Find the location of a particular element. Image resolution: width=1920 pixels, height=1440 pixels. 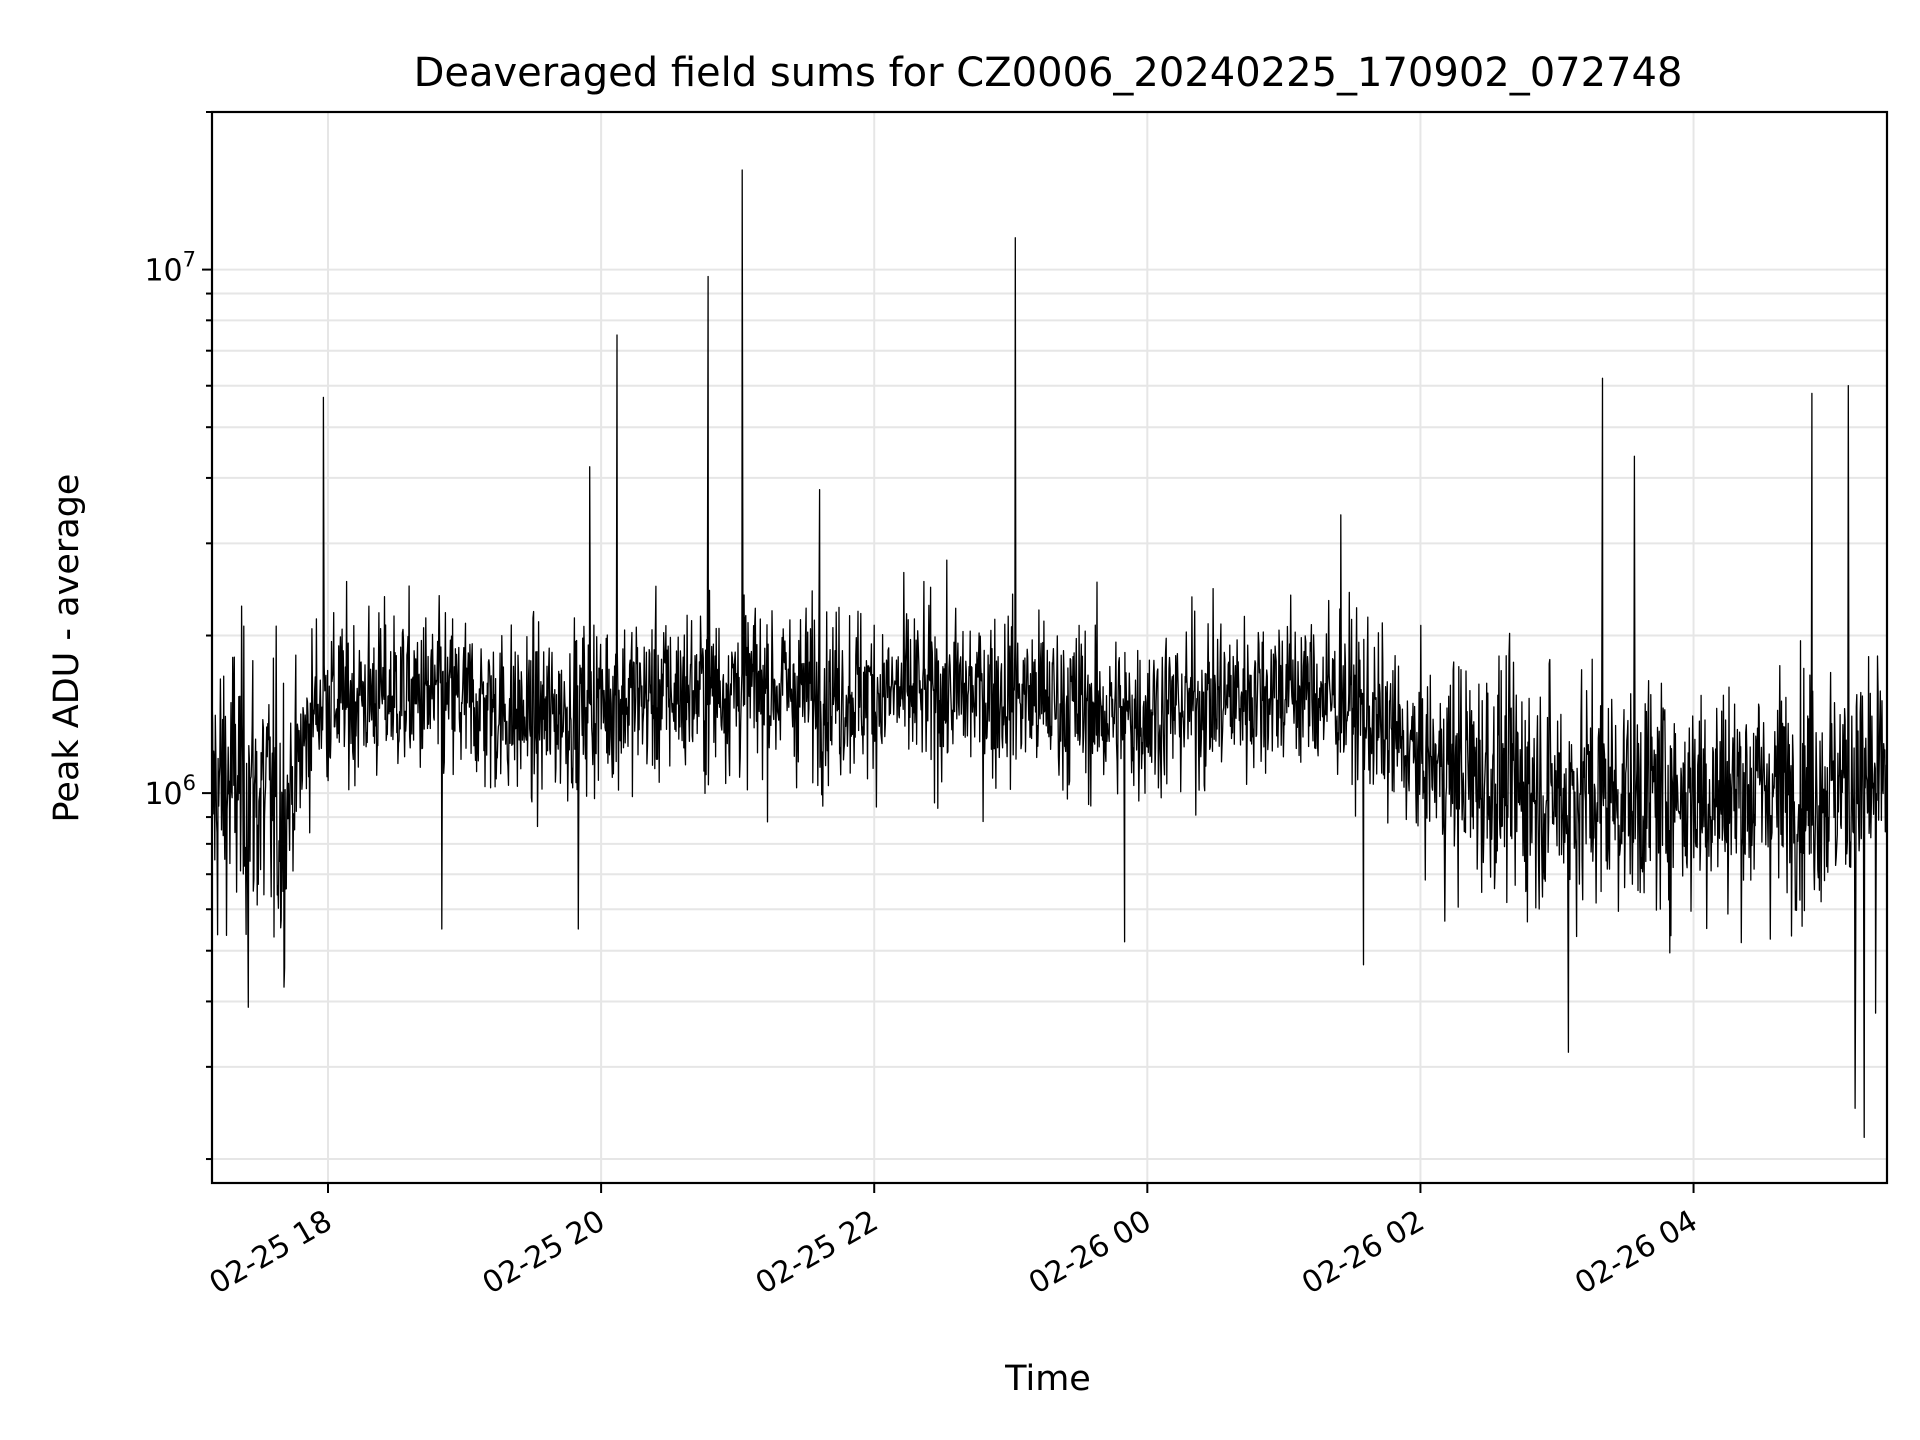

x-tick-label: 02-26 00 is located at coordinates (1090, 1253).